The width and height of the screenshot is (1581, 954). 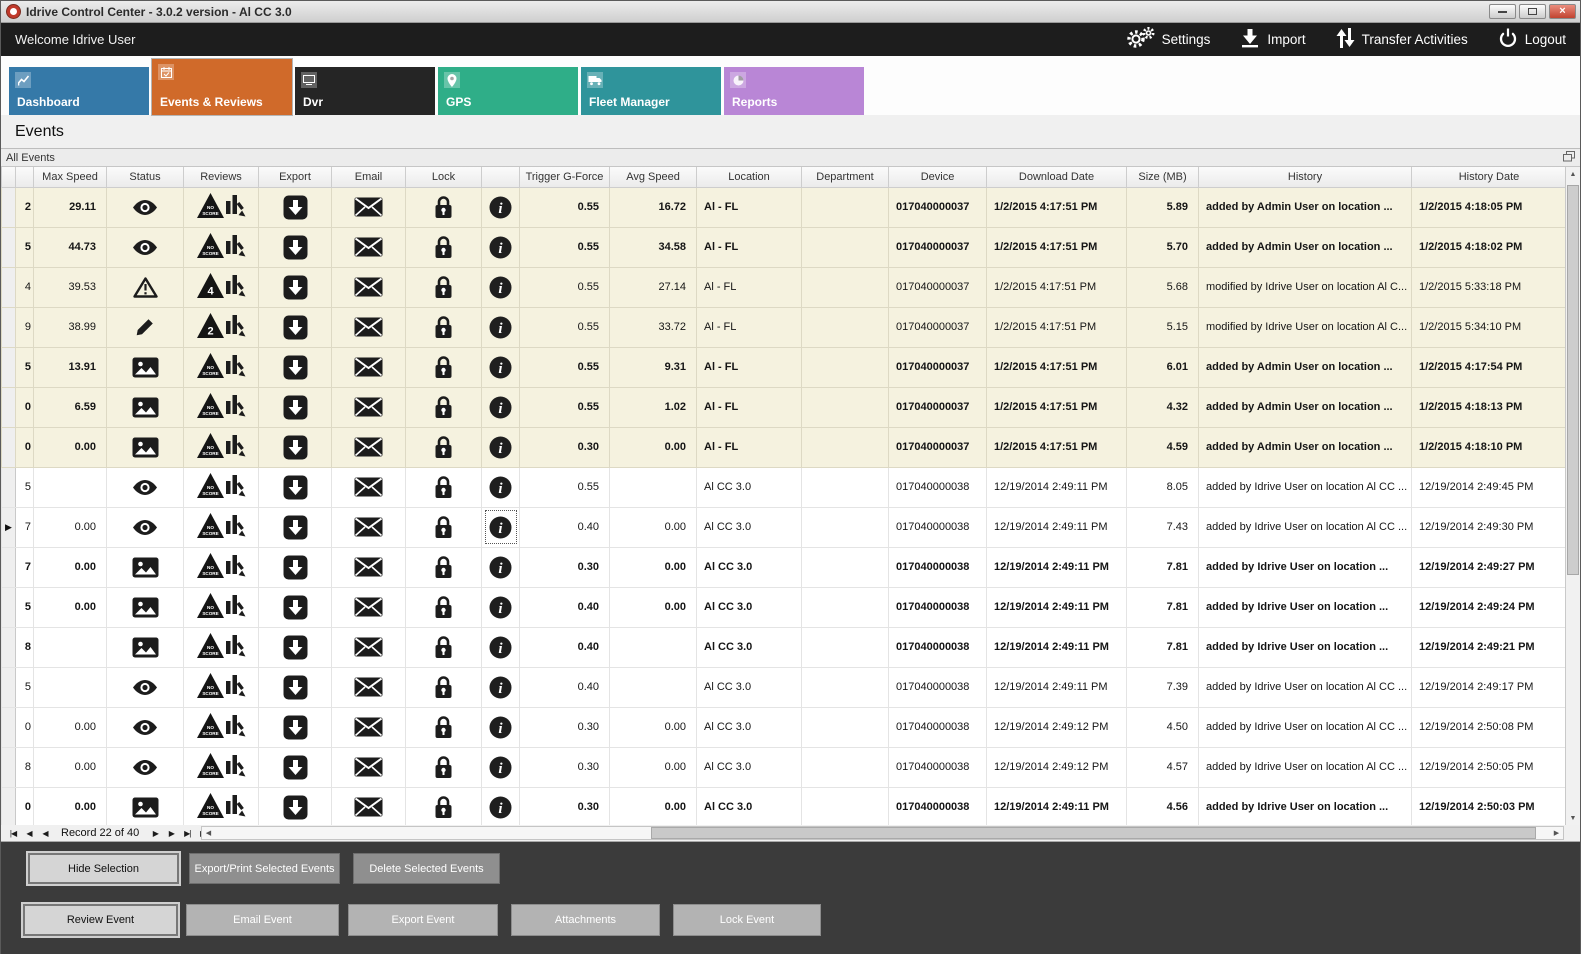 I want to click on tab-dashboard: Dashboard, so click(x=79, y=91).